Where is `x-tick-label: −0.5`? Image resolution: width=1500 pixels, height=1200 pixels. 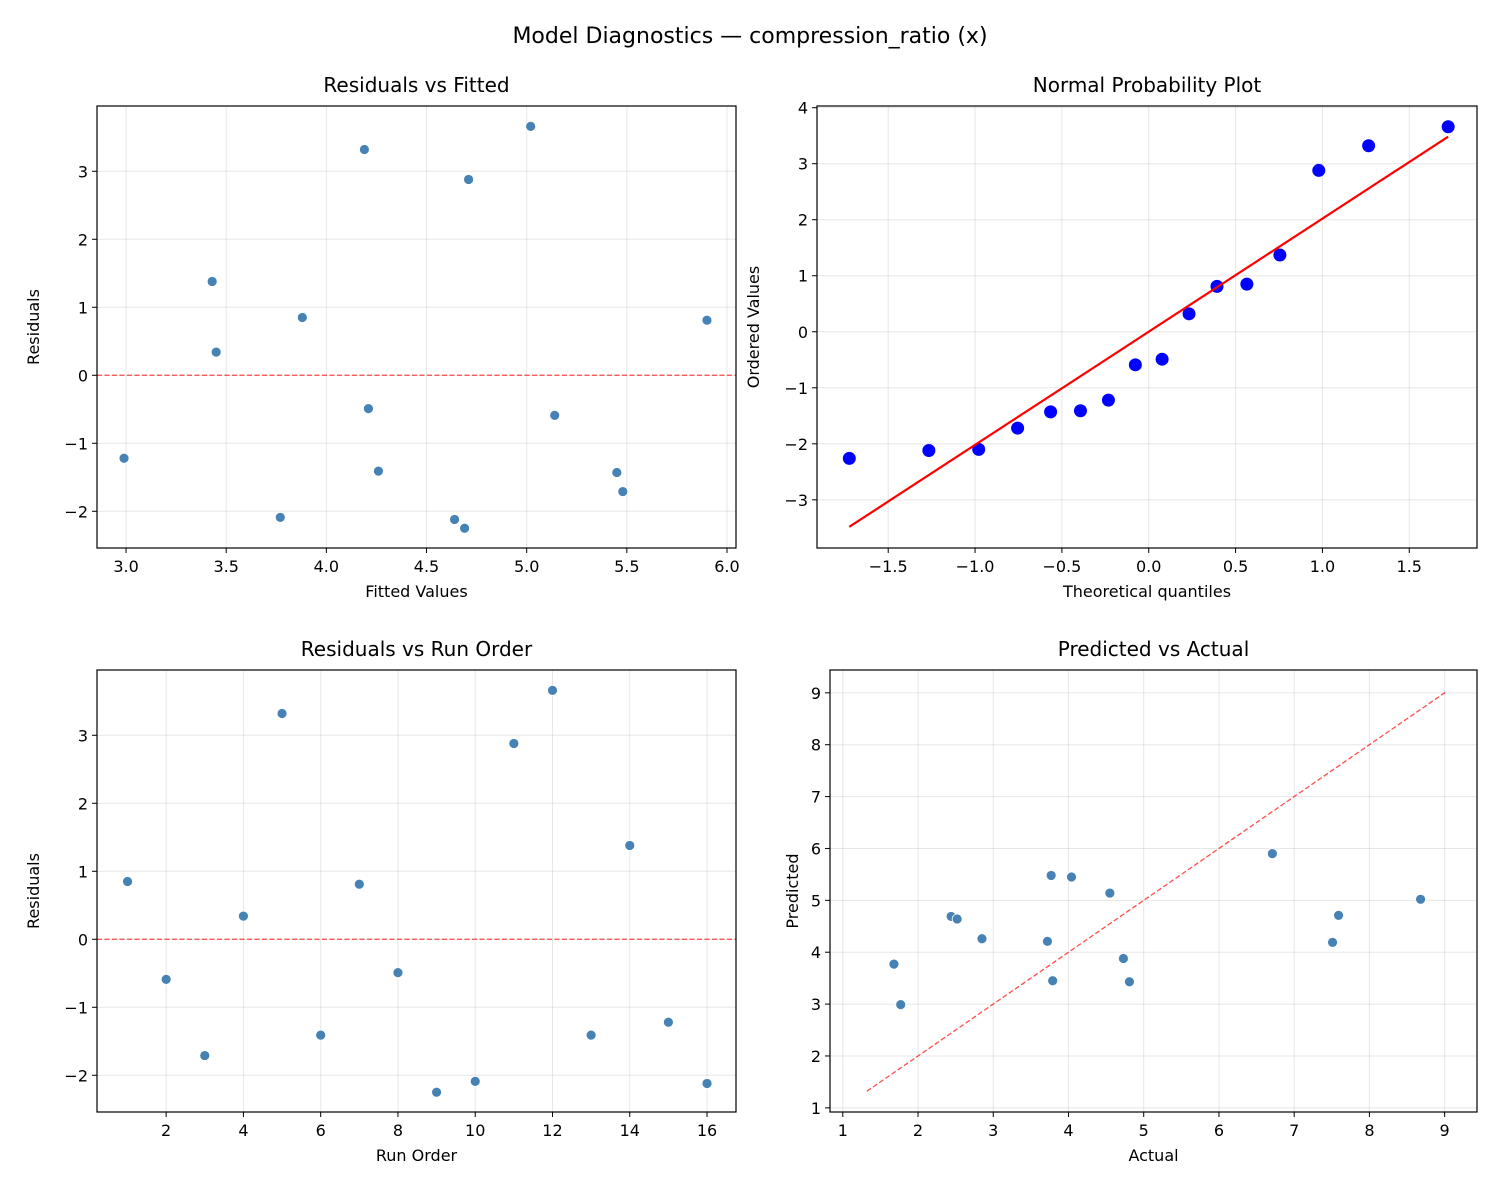 x-tick-label: −0.5 is located at coordinates (1061, 566).